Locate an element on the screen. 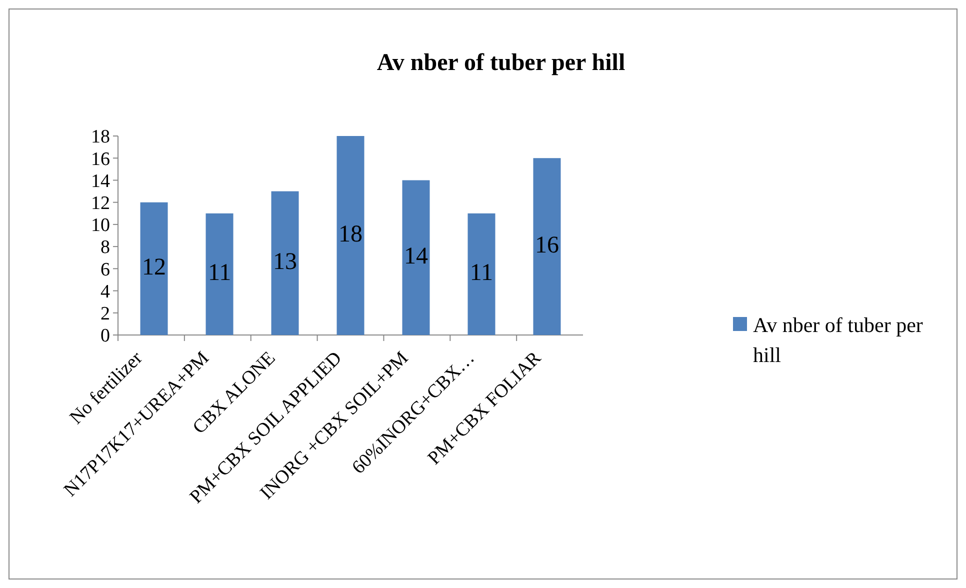 This screenshot has width=966, height=588. data-label: 18 is located at coordinates (350, 235).